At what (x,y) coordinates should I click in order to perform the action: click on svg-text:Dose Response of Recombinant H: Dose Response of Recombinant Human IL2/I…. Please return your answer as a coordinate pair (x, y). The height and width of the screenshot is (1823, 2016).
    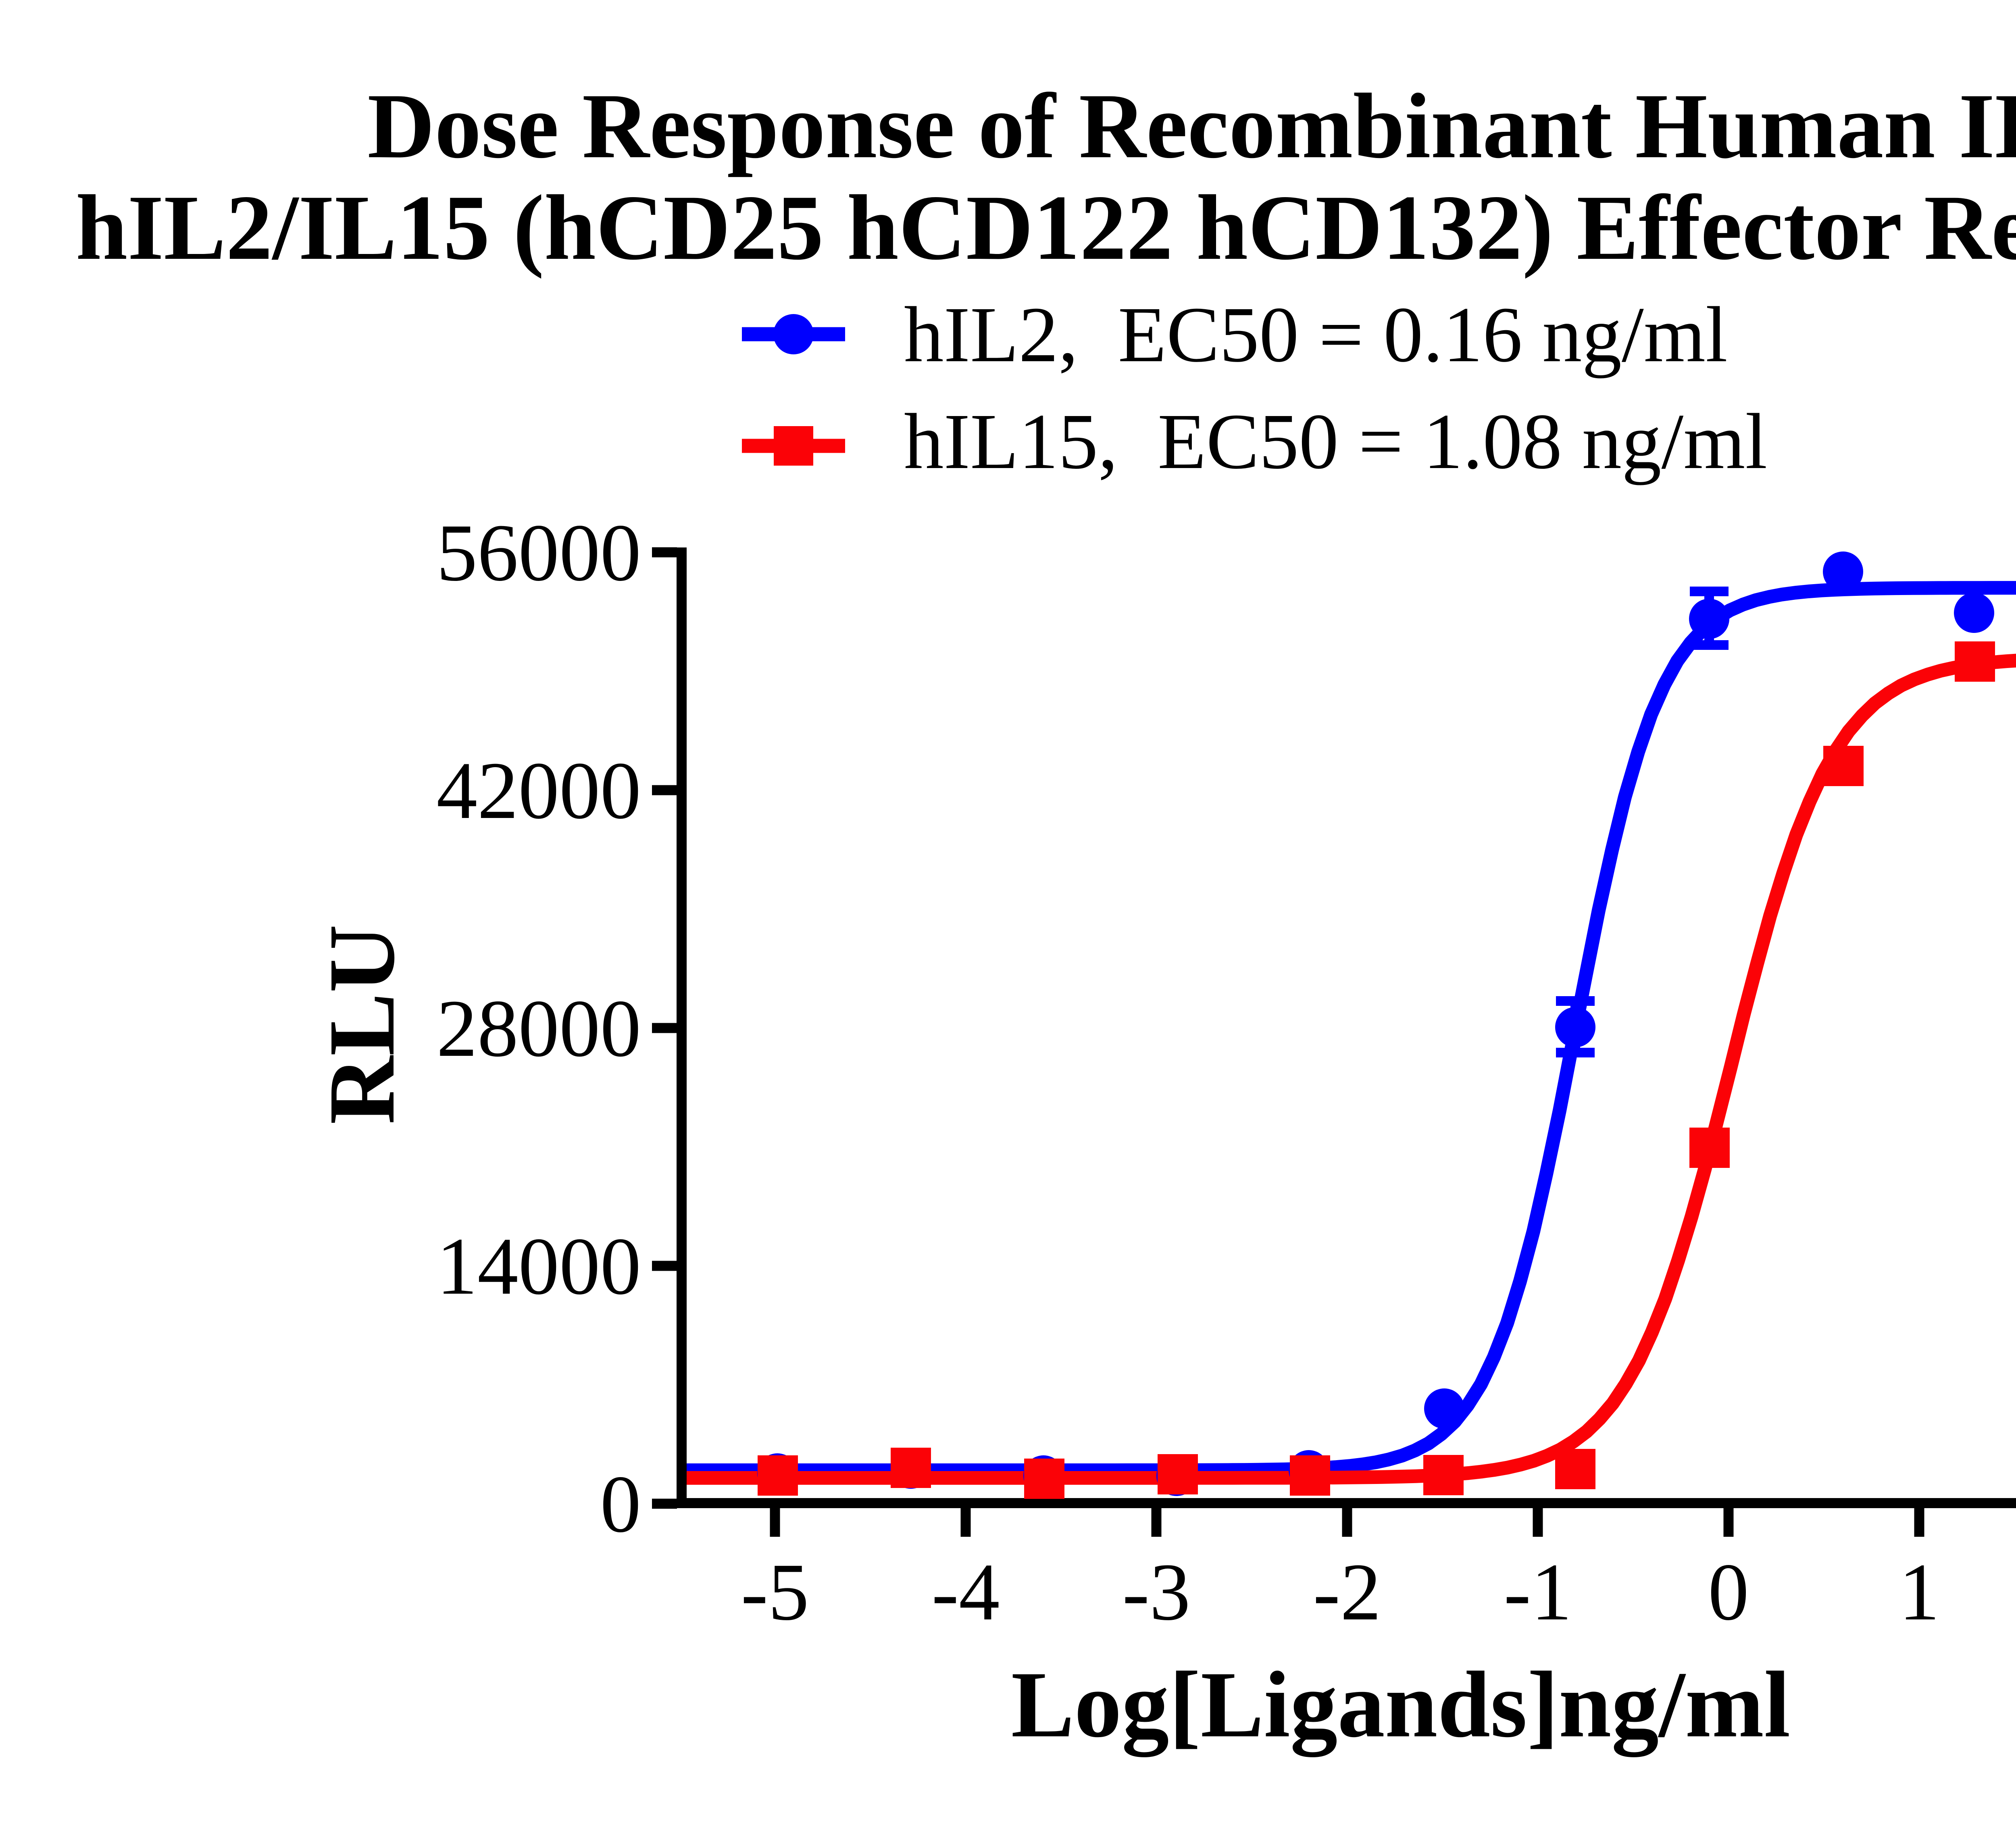
    Looking at the image, I should click on (1191, 126).